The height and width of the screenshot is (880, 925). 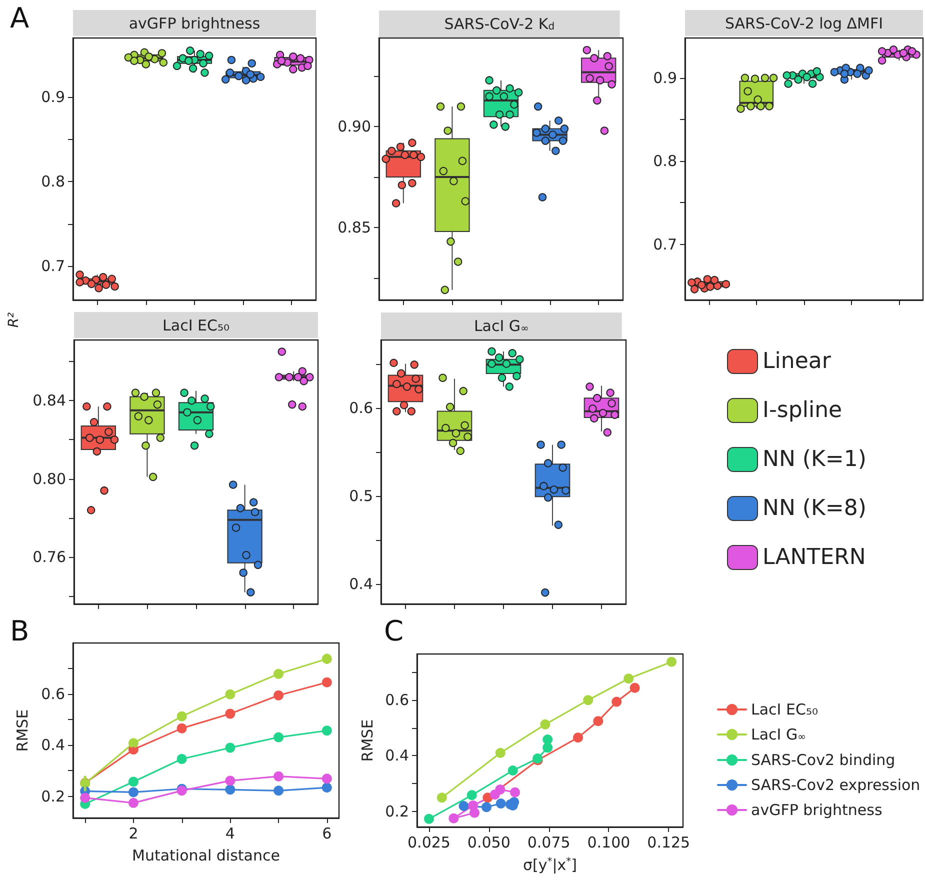 I want to click on chart-title: LacI EC₅₀, so click(x=196, y=325).